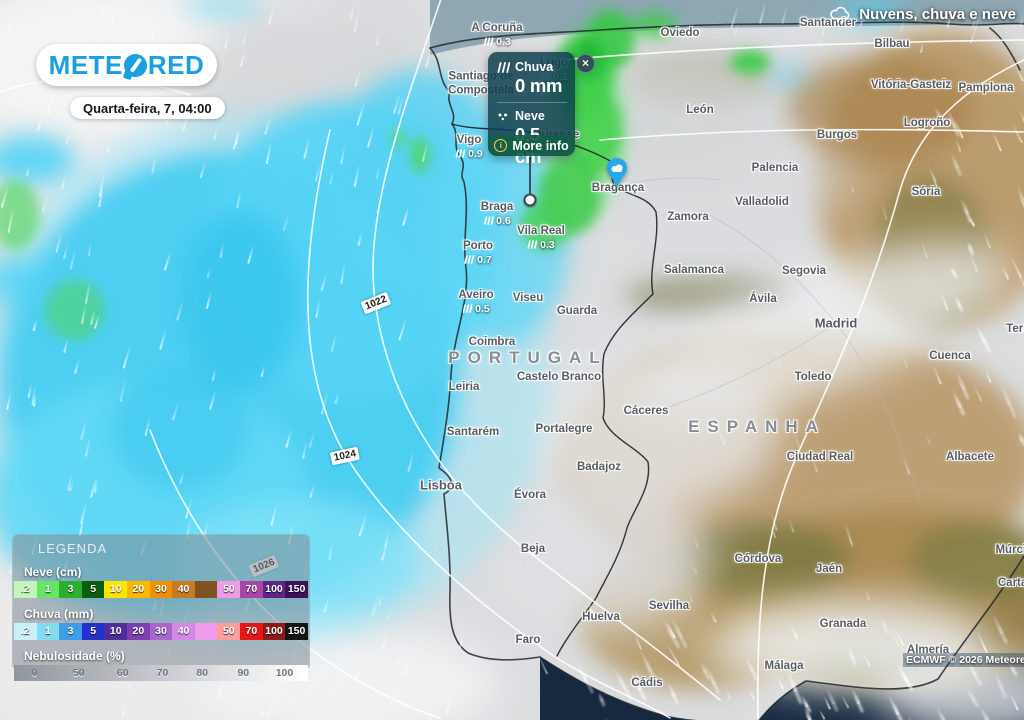 Image resolution: width=1024 pixels, height=720 pixels. Describe the element at coordinates (243, 673) in the screenshot. I see `cloudiness-tick: 90` at that location.